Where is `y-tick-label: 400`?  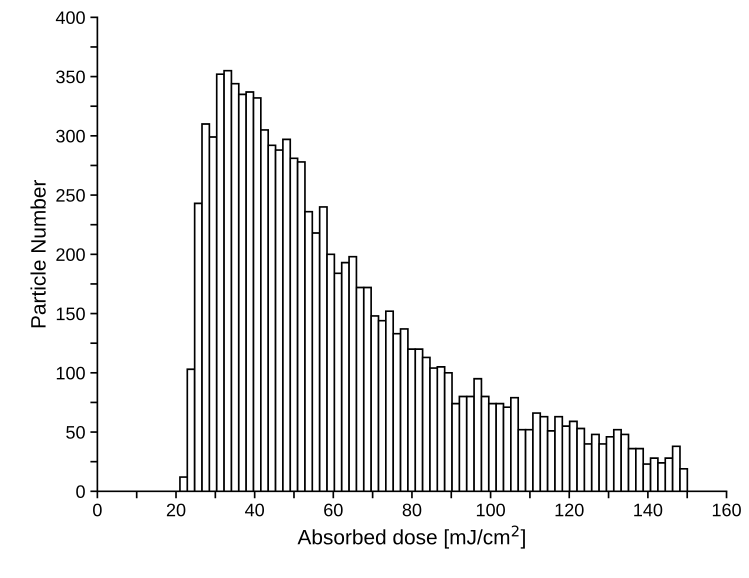 y-tick-label: 400 is located at coordinates (70, 17).